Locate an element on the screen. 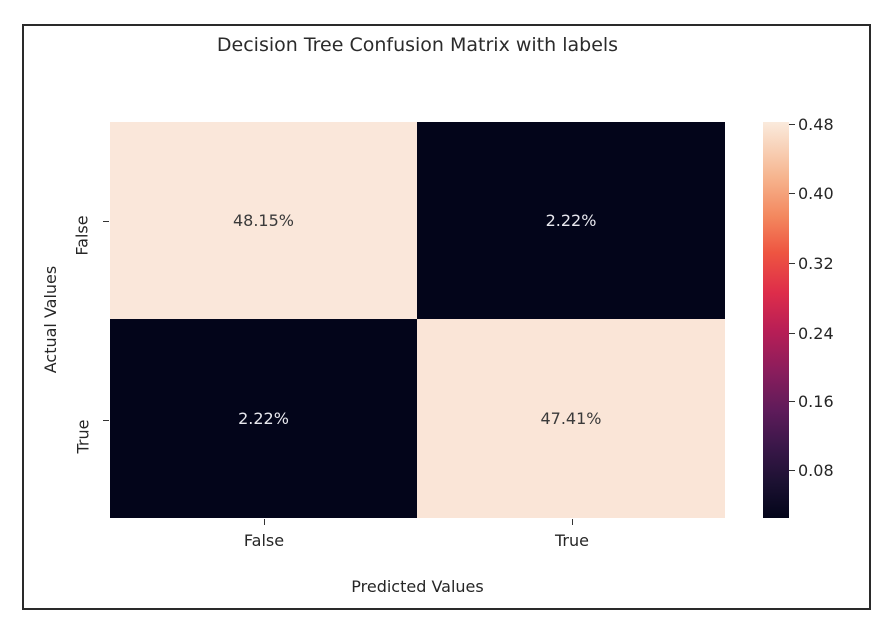  y-axis-title: Actual Values is located at coordinates (51, 319).